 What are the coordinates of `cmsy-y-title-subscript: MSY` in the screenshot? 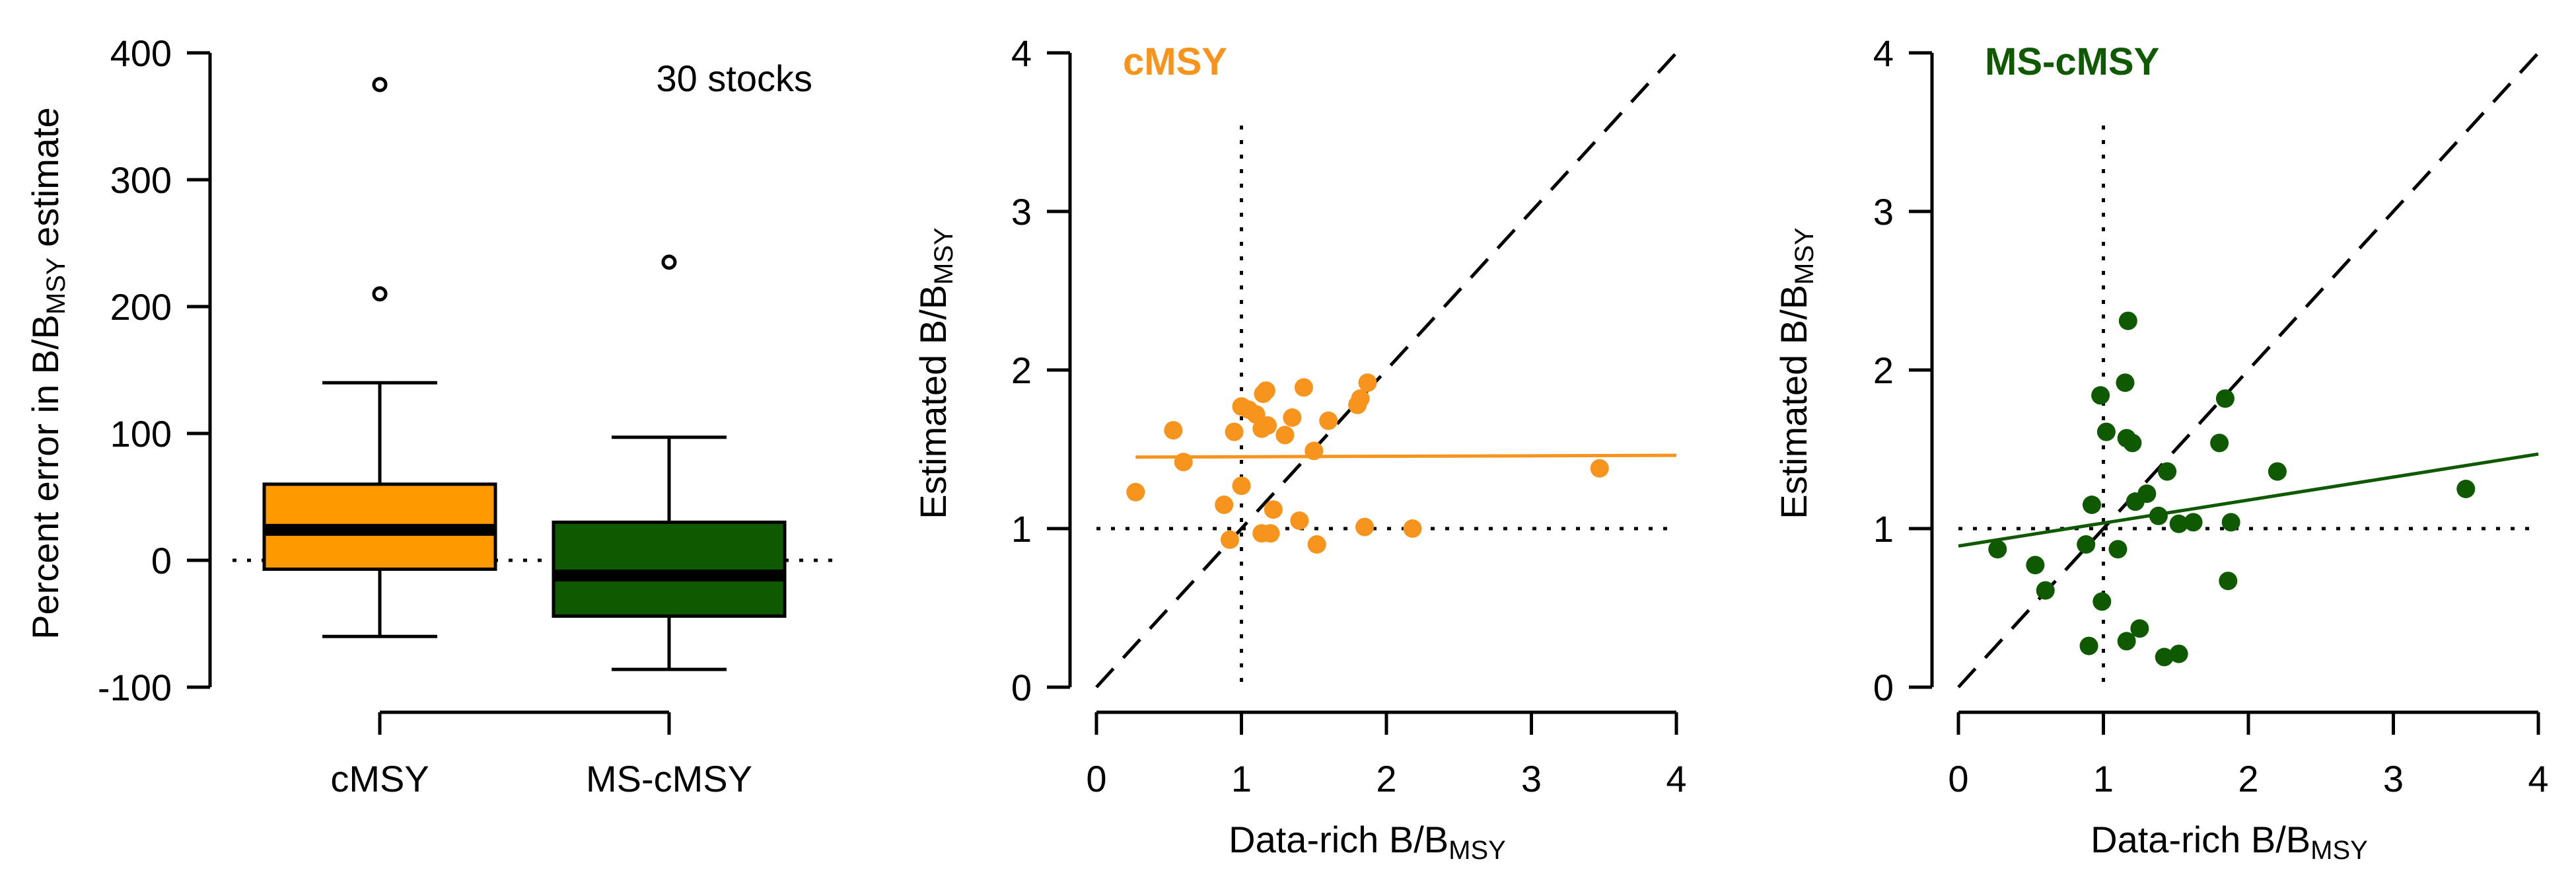 It's located at (944, 256).